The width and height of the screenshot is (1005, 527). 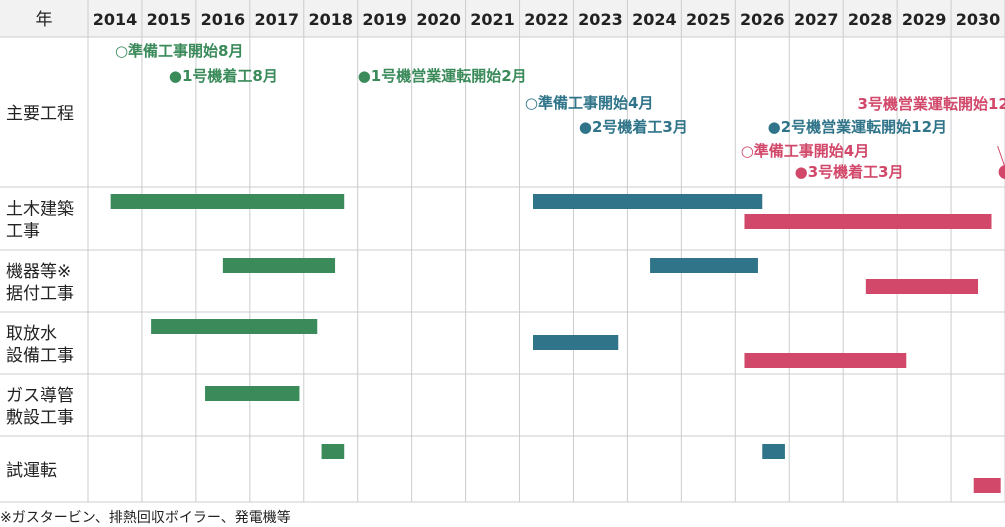 I want to click on milestone-unit3-7: ○準備工事開始4月, so click(x=805, y=151).